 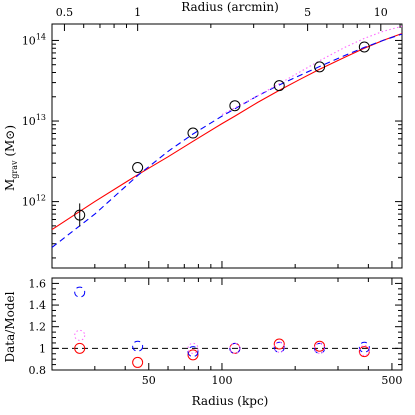 What do you see at coordinates (38, 327) in the screenshot?
I see `residual-y-tick-label: 1.2` at bounding box center [38, 327].